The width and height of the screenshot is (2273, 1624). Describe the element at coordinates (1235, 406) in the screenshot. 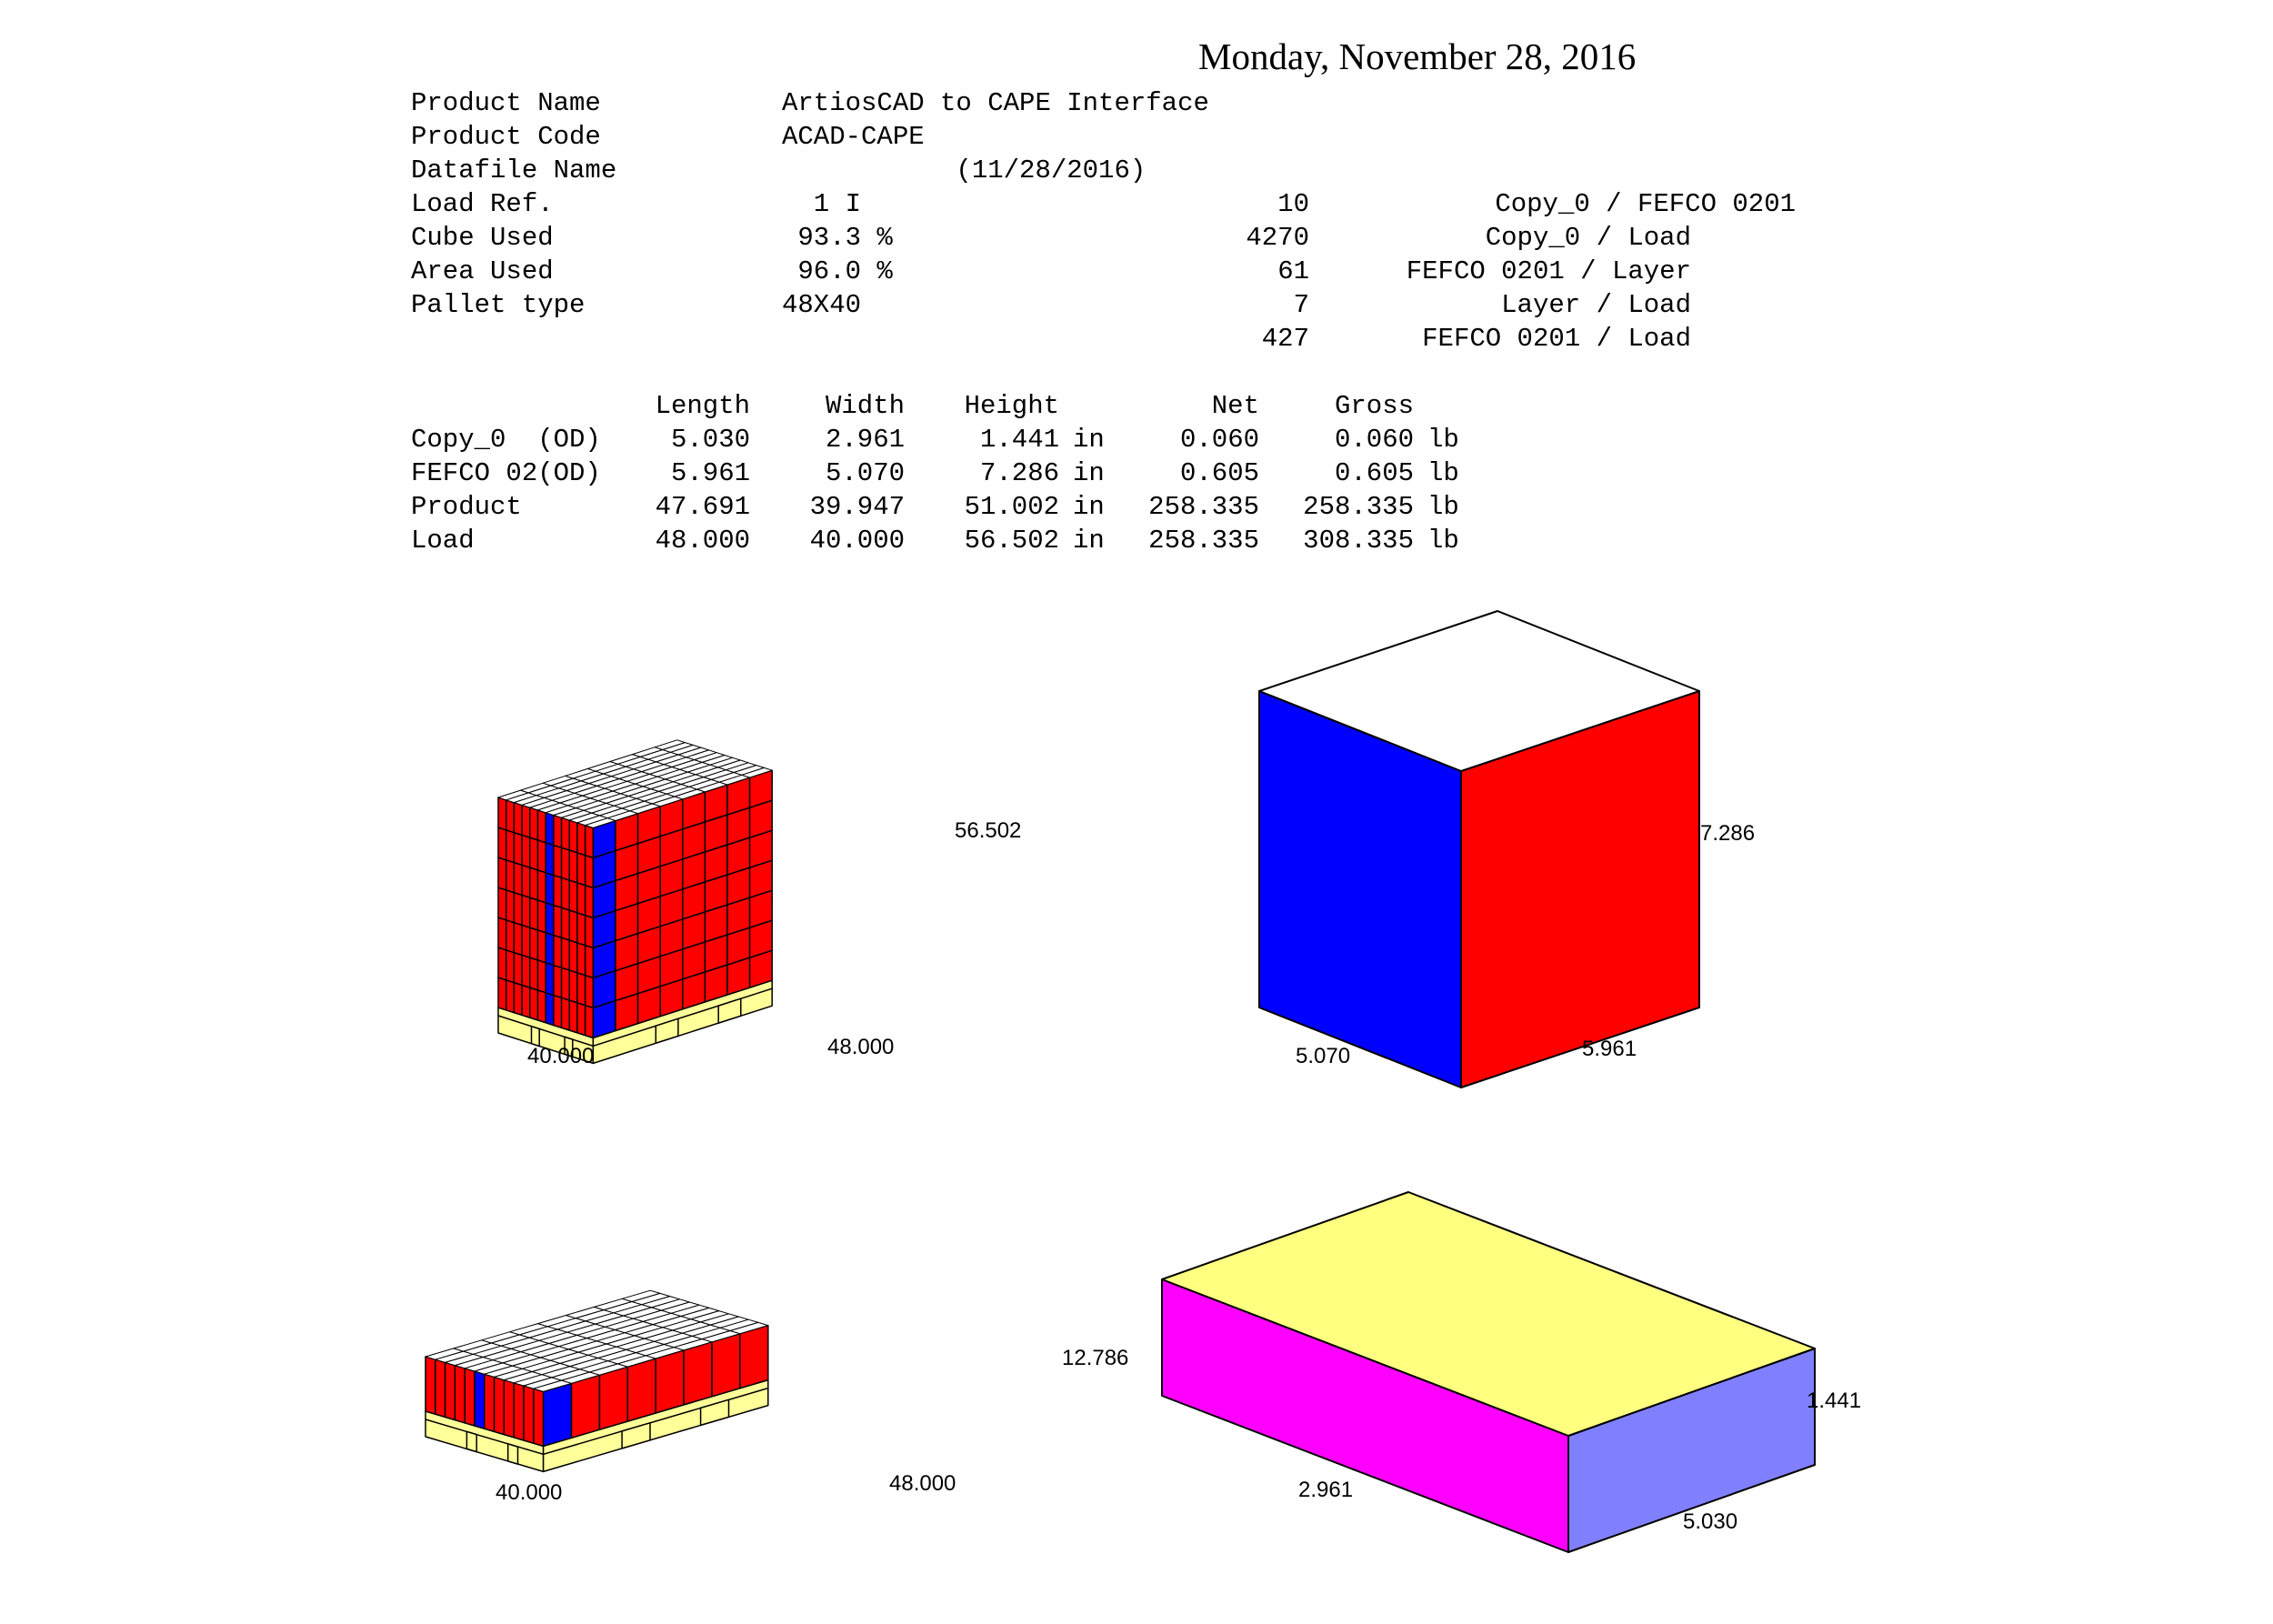

I see `column-header: Net` at that location.